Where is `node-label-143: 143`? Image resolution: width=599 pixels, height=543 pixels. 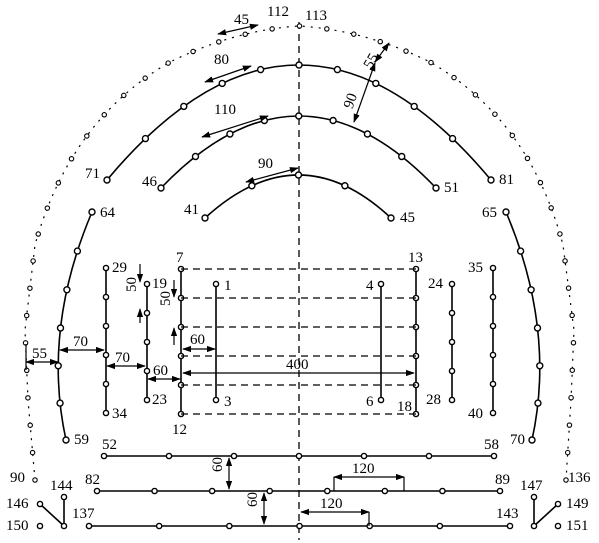
node-label-143: 143 is located at coordinates (507, 514).